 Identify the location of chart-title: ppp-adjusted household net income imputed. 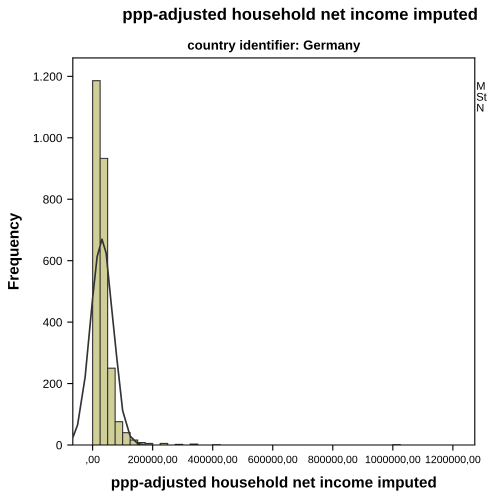
(300, 16).